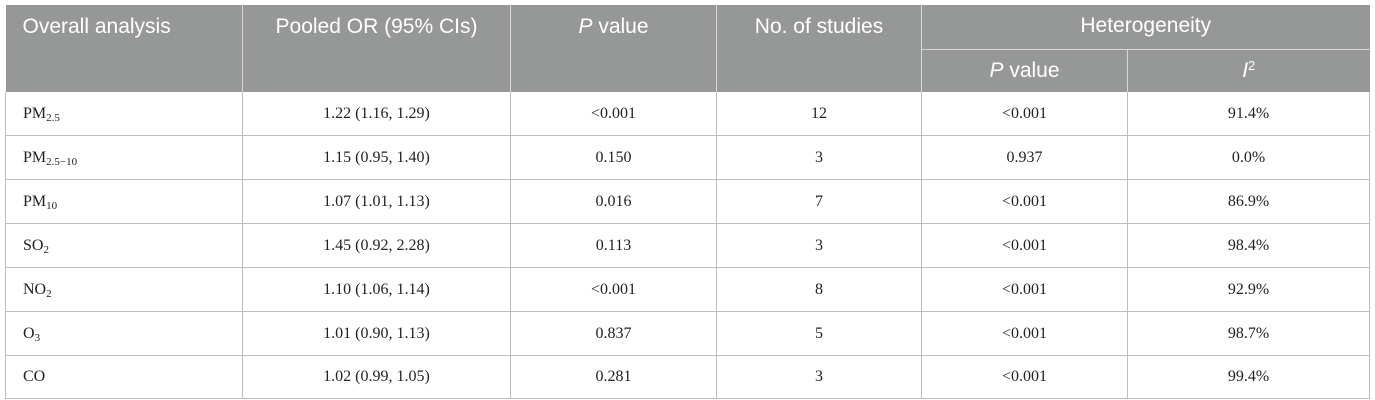  I want to click on cell-pollutant: CO, so click(124, 377).